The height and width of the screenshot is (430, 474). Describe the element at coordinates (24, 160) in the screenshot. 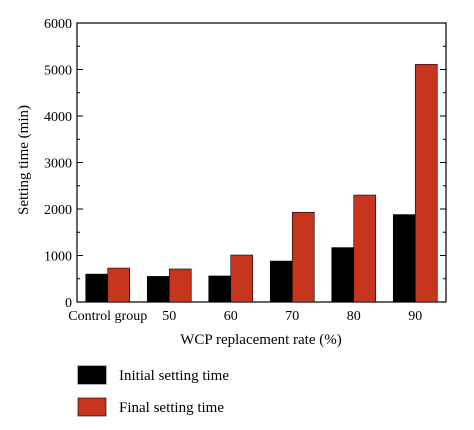

I see `y-axis-label: Setting time (min)` at that location.